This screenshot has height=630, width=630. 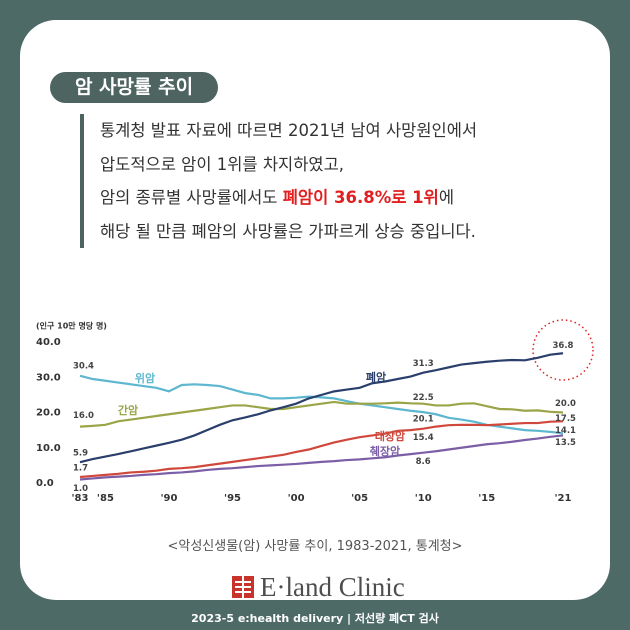 I want to click on logo-icon, so click(x=243, y=587).